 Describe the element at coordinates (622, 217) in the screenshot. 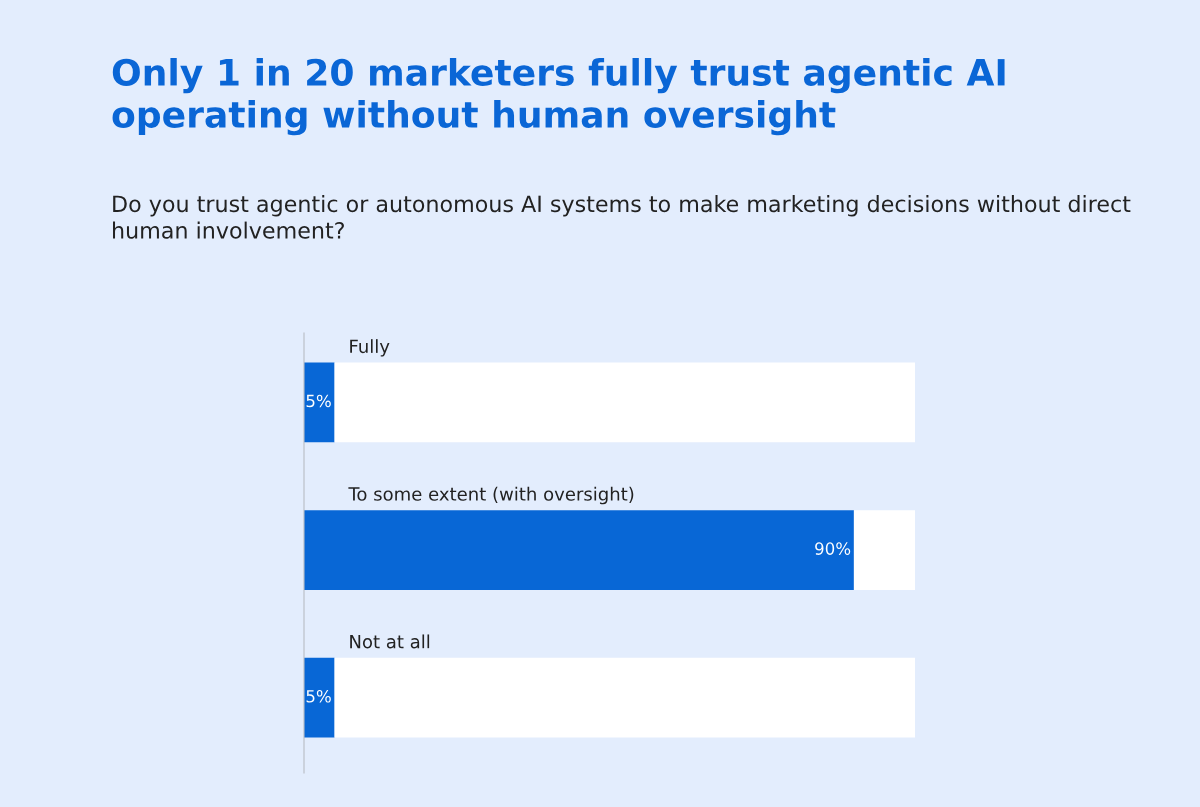

I see `chart-subtitle: Do you trust agentic or autonomous AI systems to make marketing decisions without direct human involvement?` at that location.